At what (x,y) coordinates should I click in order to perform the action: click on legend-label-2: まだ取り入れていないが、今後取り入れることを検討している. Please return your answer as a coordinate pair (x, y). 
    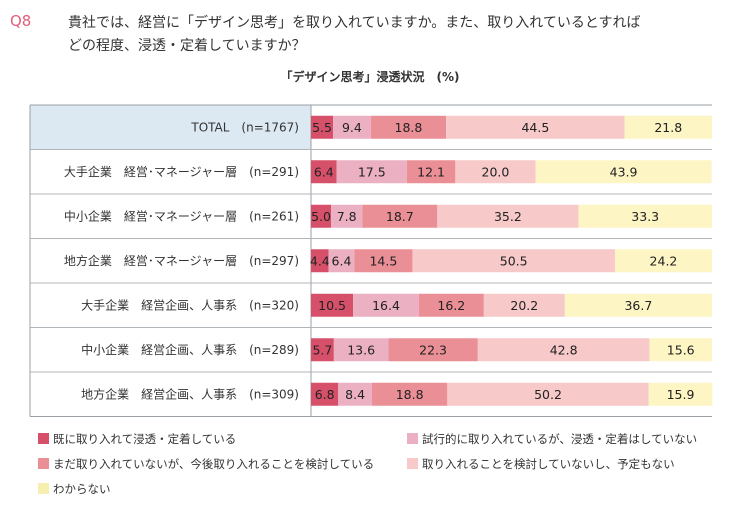
    Looking at the image, I should click on (214, 464).